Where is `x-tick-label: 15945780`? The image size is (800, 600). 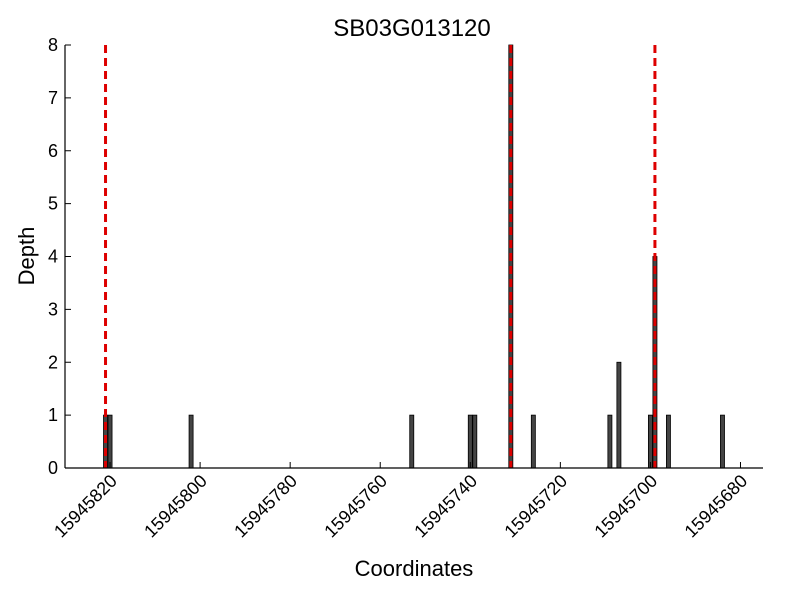 x-tick-label: 15945780 is located at coordinates (265, 506).